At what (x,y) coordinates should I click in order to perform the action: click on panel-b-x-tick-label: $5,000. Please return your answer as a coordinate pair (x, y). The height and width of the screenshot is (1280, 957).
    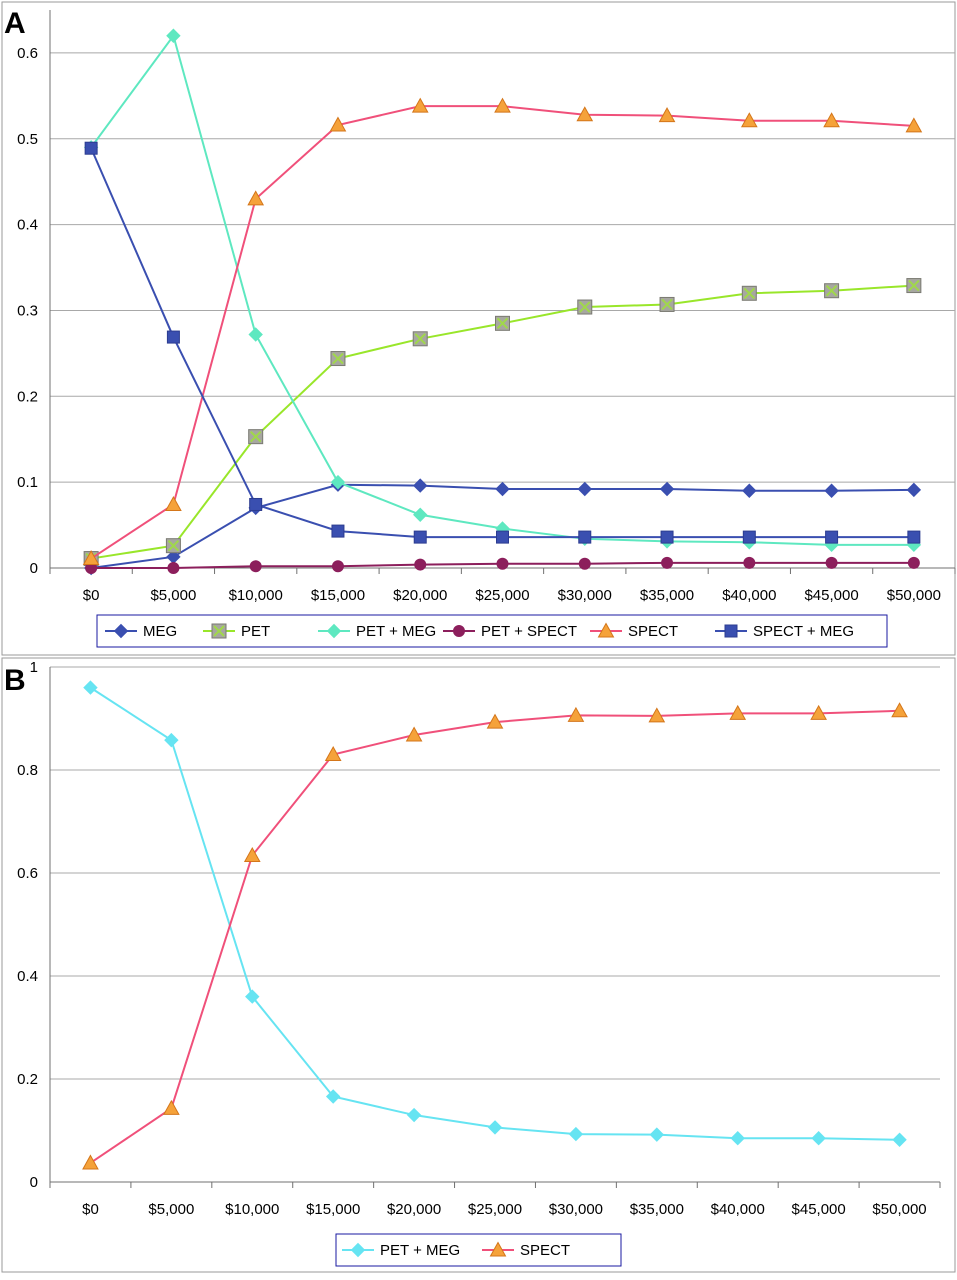
    Looking at the image, I should click on (171, 1209).